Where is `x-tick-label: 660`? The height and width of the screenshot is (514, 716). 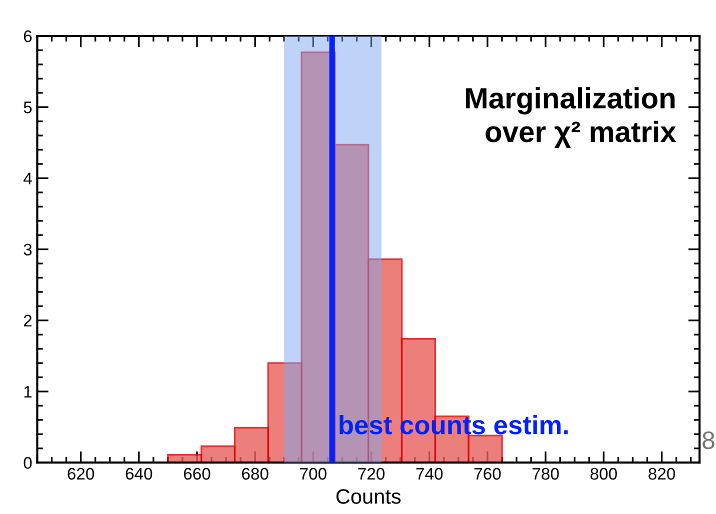 x-tick-label: 660 is located at coordinates (197, 474).